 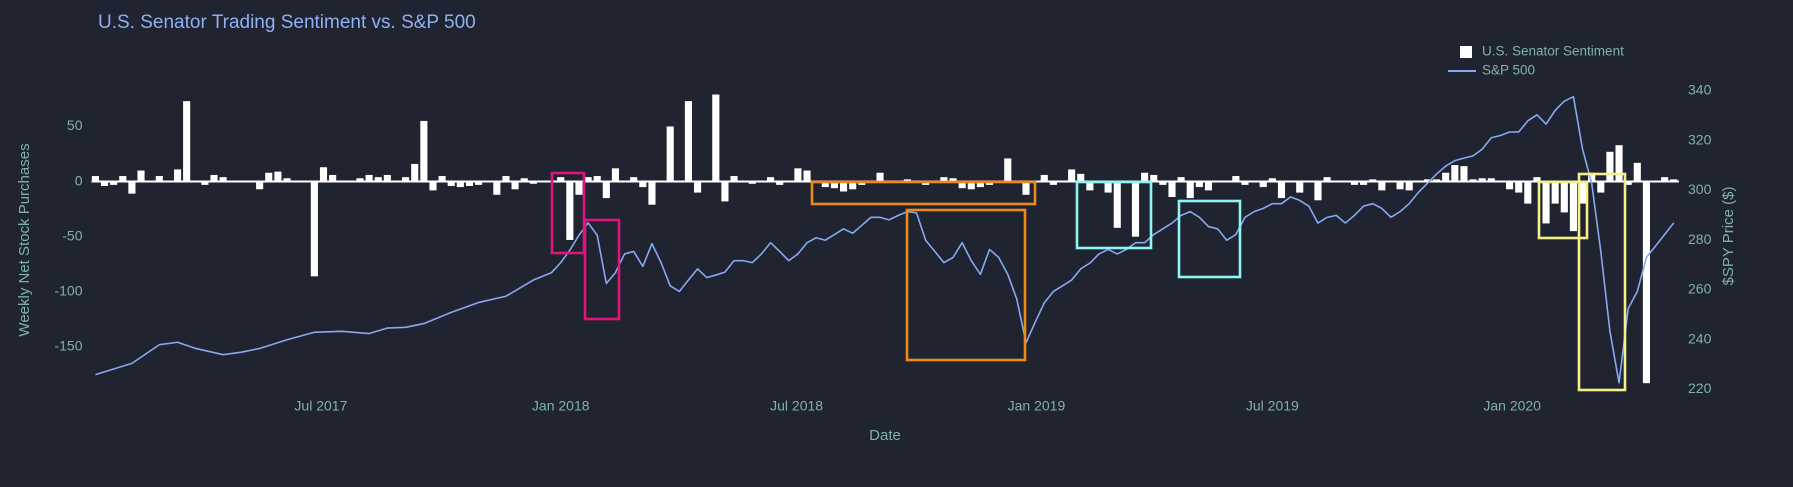 What do you see at coordinates (885, 435) in the screenshot?
I see `x-axis-title: Date` at bounding box center [885, 435].